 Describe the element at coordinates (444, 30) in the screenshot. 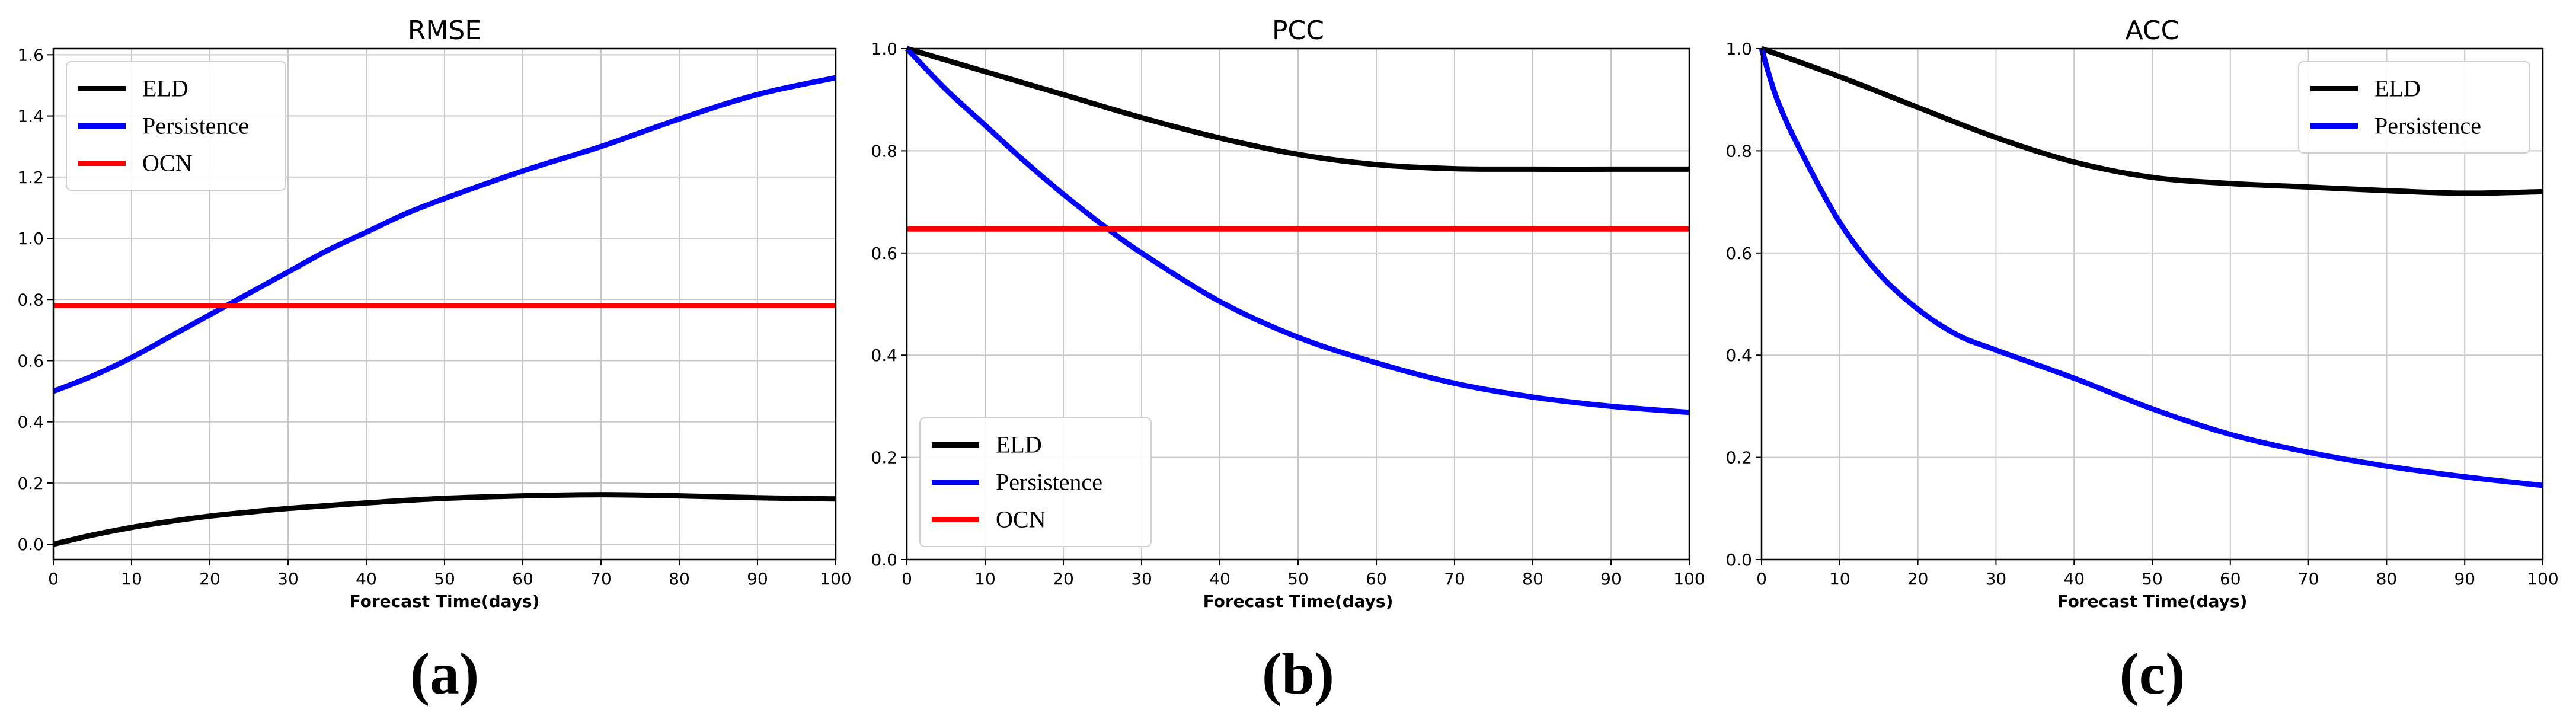

I see `chart-title: RMSE` at that location.